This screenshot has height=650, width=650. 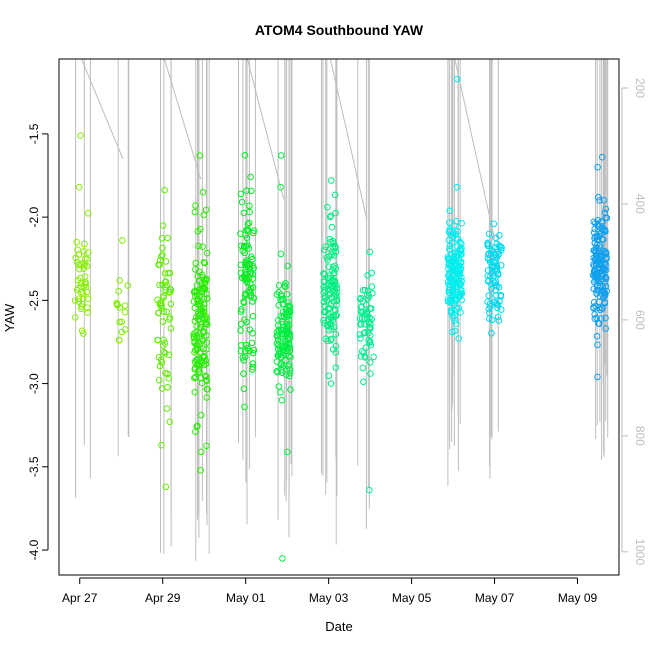 I want to click on secondary-axis-tick-label: 200, so click(x=640, y=88).